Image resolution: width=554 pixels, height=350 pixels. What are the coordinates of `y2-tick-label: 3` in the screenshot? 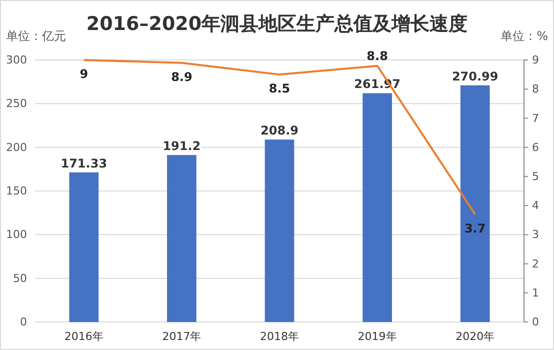 It's located at (535, 235).